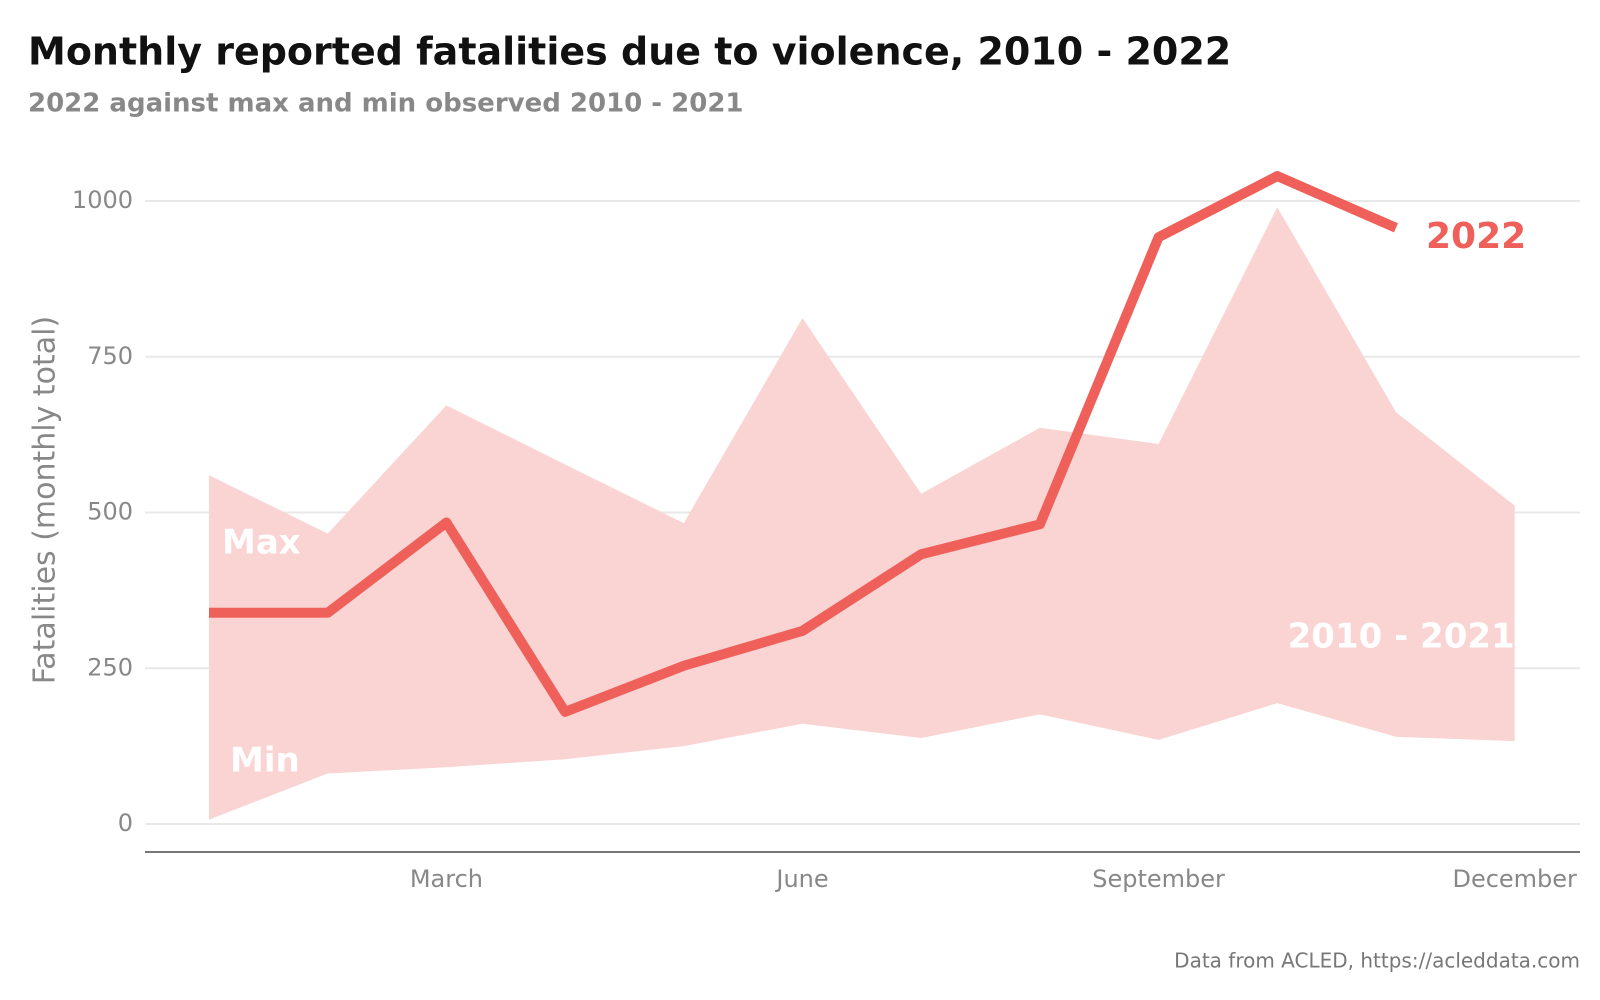 The width and height of the screenshot is (1600, 1000). Describe the element at coordinates (1401, 637) in the screenshot. I see `band-legend-label: 2010 - 2021` at that location.